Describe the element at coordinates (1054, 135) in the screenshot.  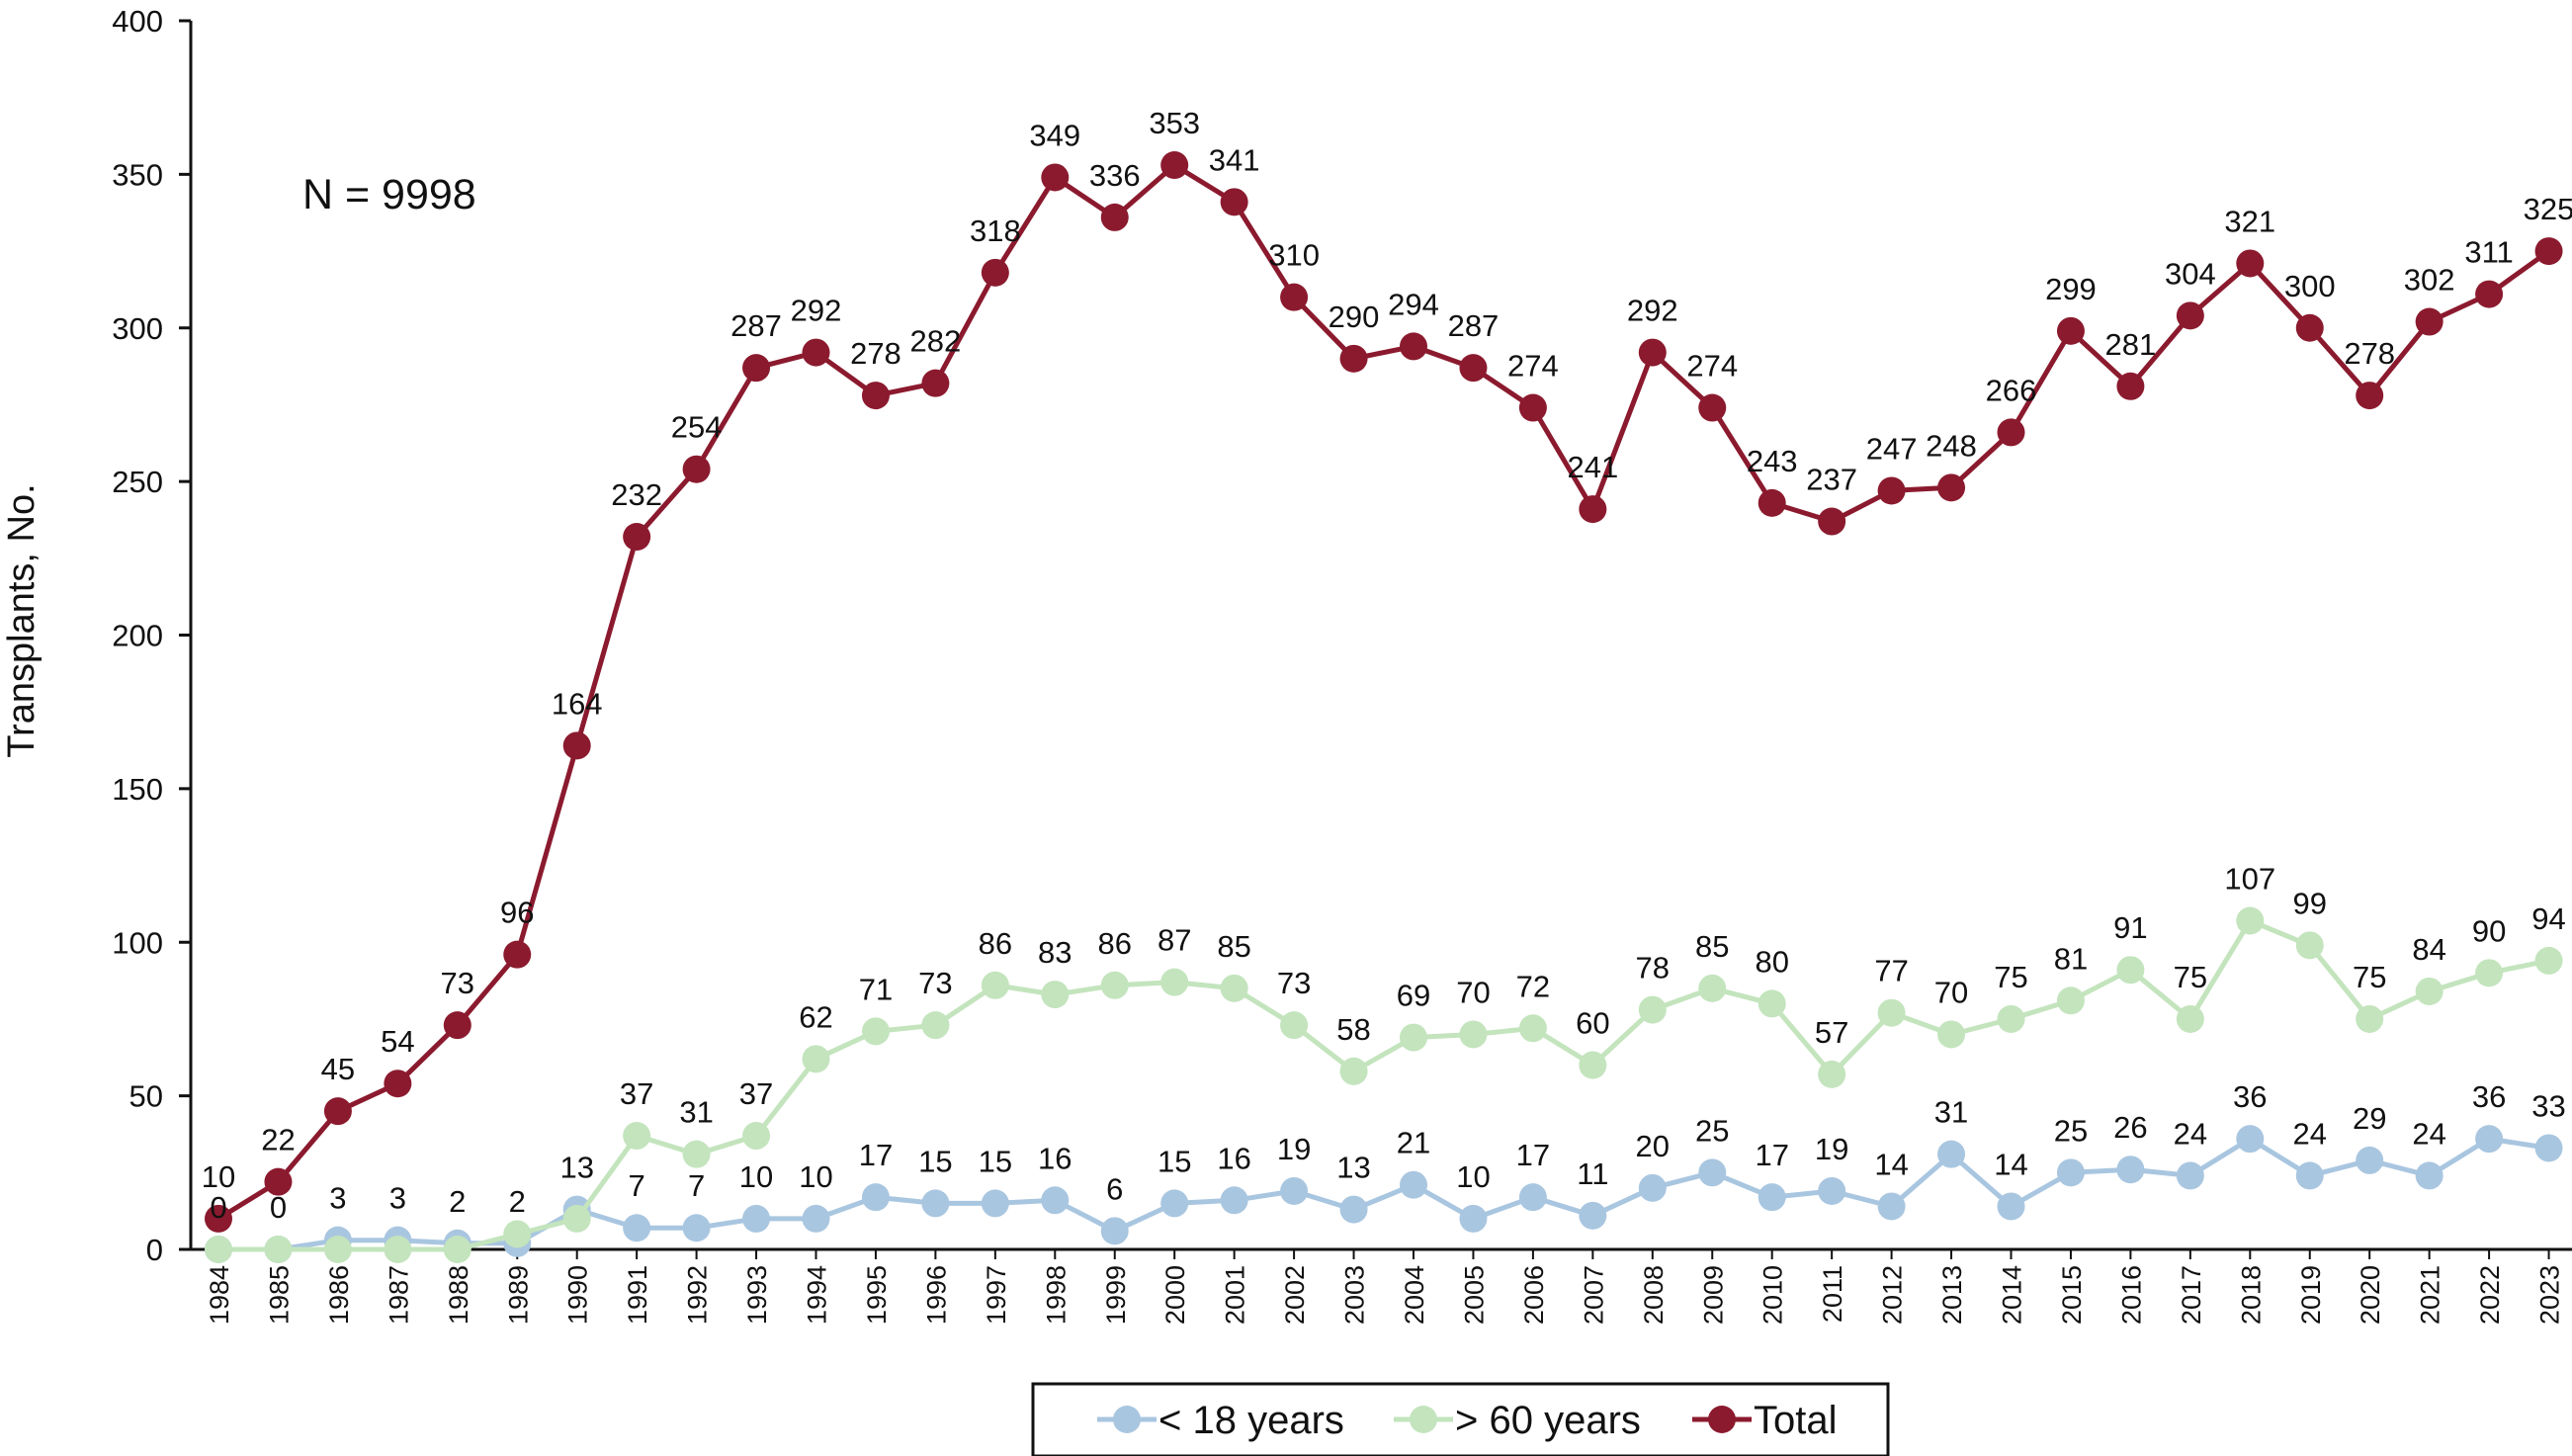
I see `data-label-total: 349` at that location.